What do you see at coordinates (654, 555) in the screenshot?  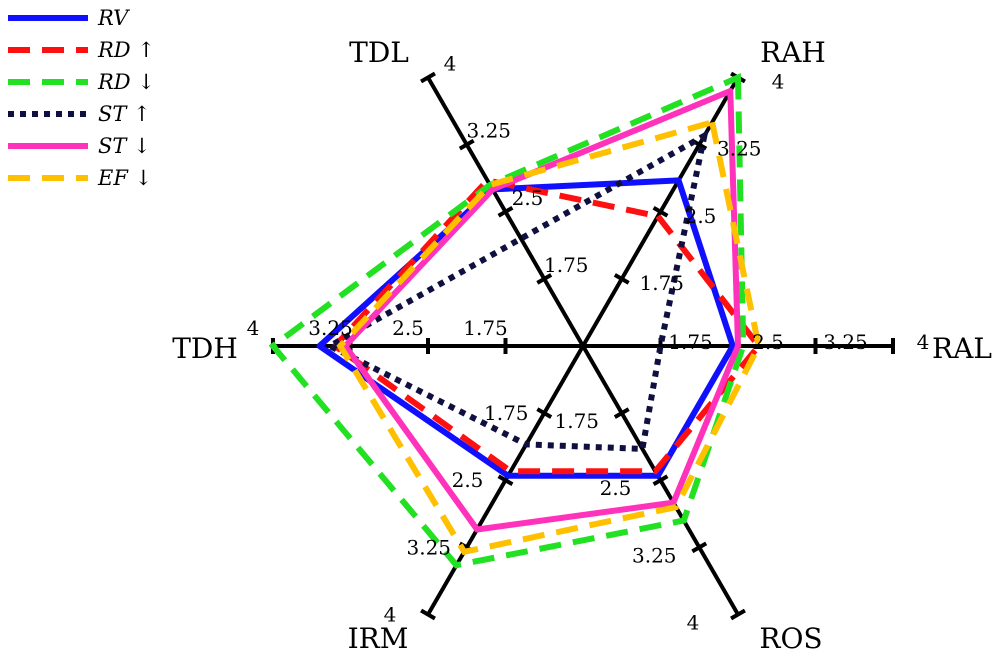 I see `tick-label-ros-2: 3.25` at bounding box center [654, 555].